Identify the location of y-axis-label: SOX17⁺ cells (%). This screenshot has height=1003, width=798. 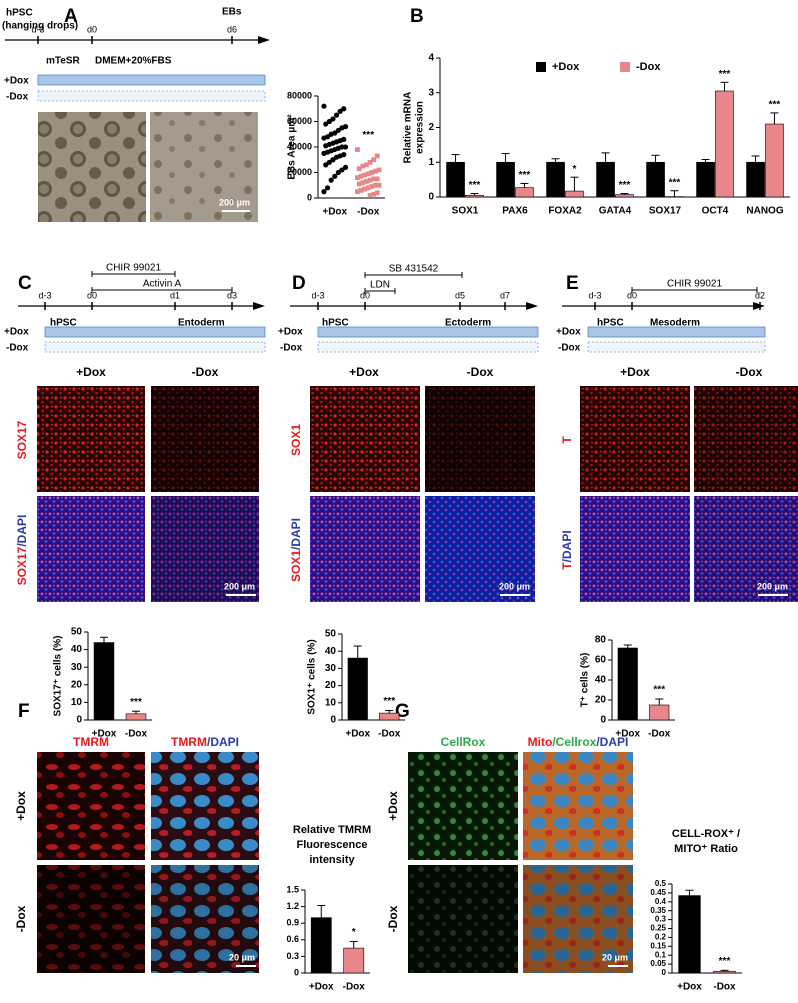
(58, 676).